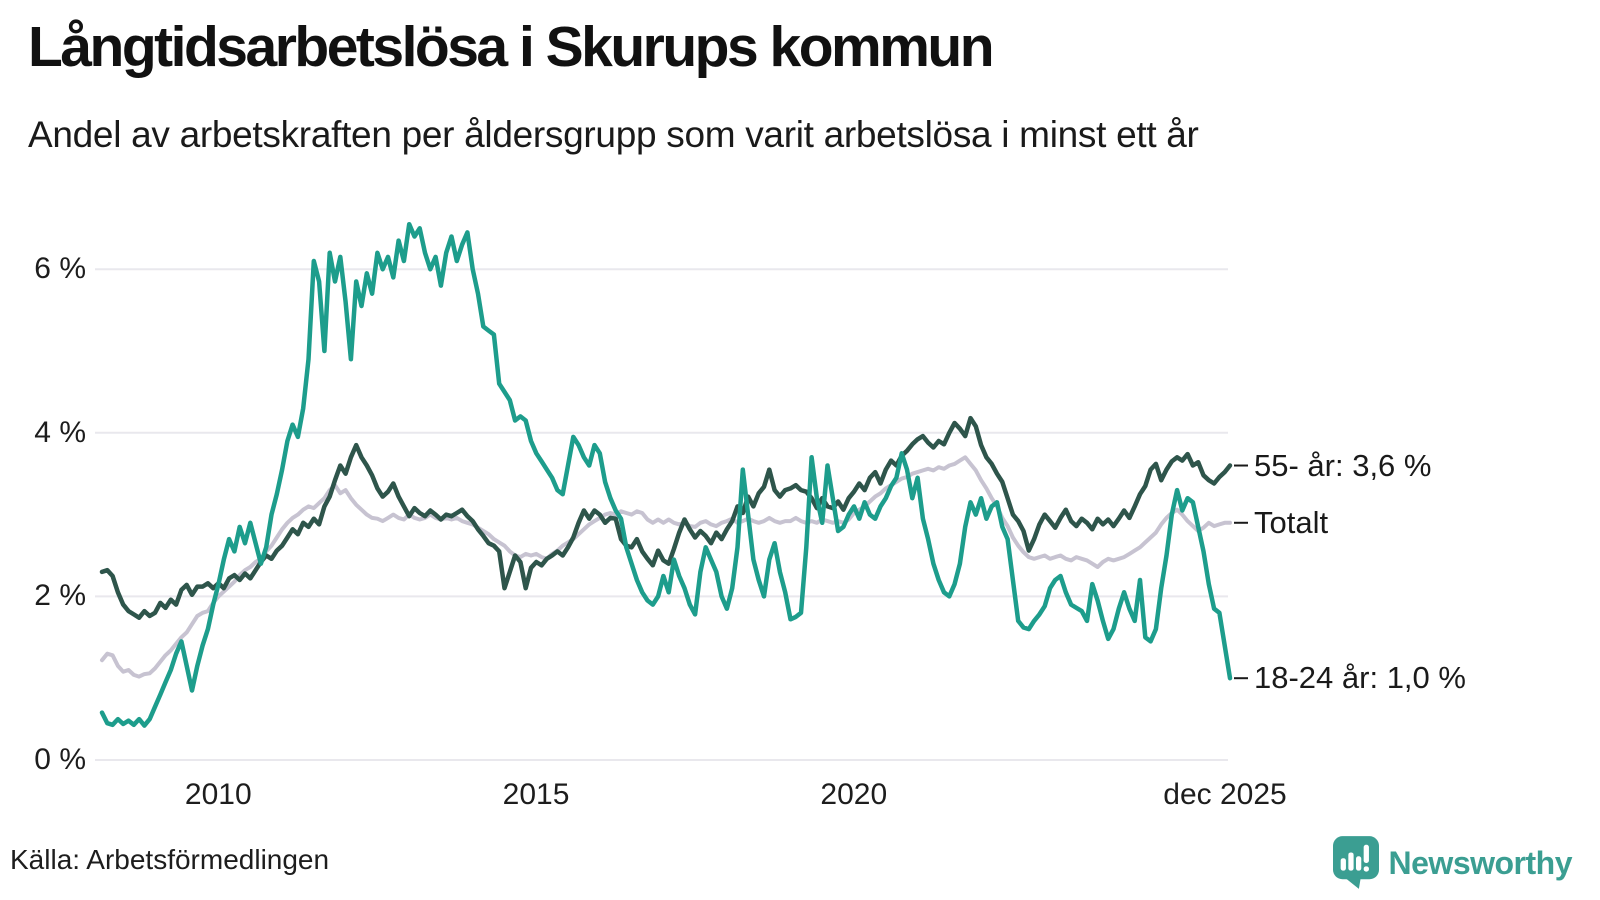 This screenshot has width=1600, height=900. I want to click on x-axis-tick-label: 2020, so click(854, 794).